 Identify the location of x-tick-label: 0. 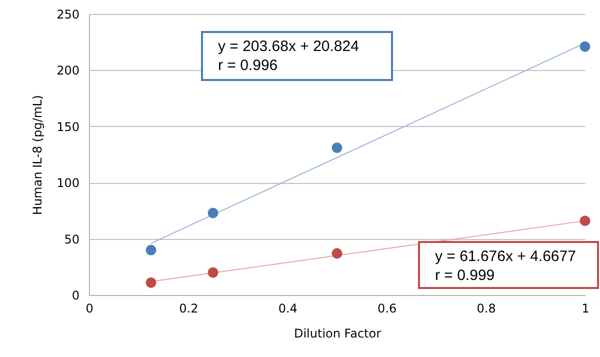
(90, 309).